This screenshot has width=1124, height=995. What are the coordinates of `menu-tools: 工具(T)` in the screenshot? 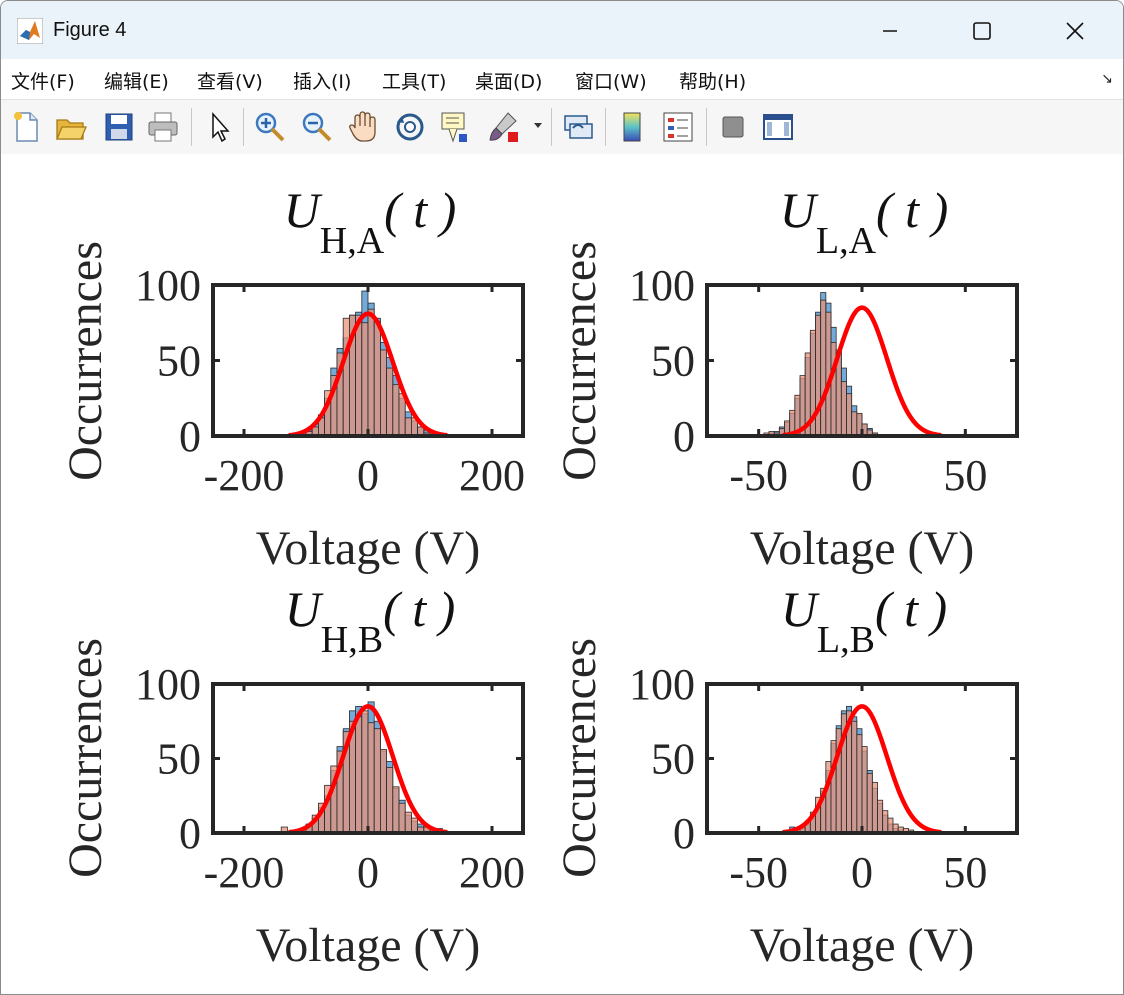 It's located at (414, 82).